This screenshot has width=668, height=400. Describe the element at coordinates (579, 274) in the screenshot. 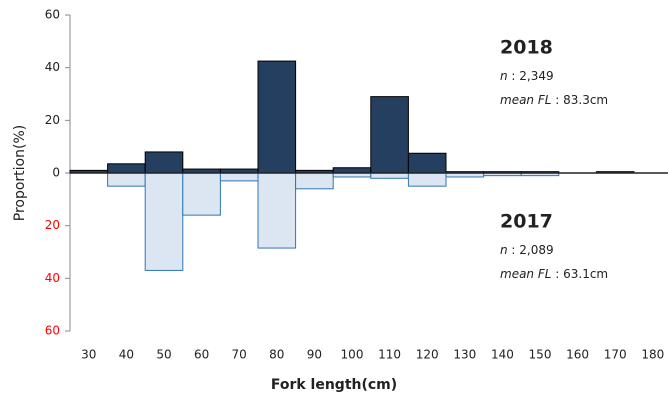

I see `stat-value: : 63.1cm` at that location.